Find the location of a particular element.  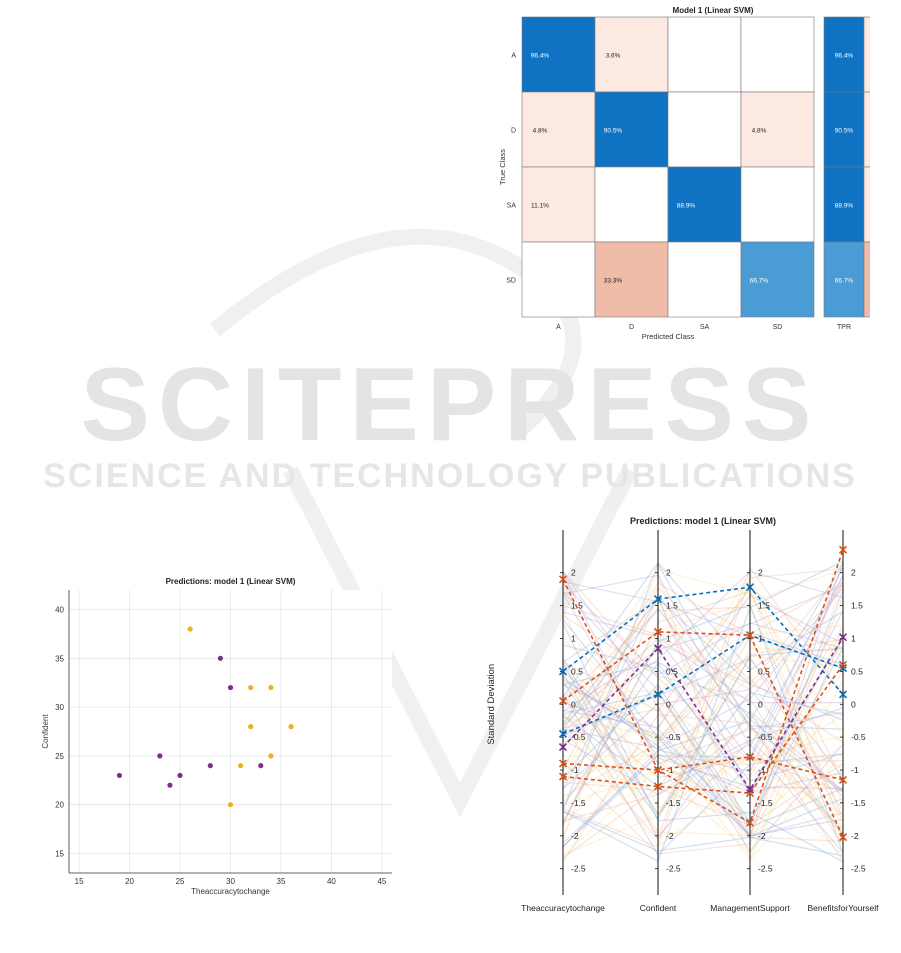

pc-category-label: Theaccuracytochange is located at coordinates (563, 908).